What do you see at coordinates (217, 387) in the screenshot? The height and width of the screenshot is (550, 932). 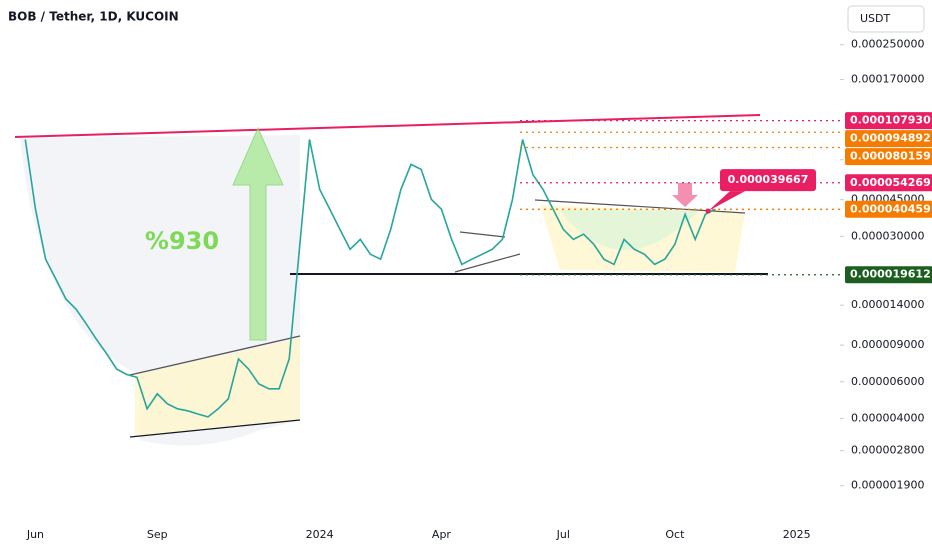 I see `channel-zone` at bounding box center [217, 387].